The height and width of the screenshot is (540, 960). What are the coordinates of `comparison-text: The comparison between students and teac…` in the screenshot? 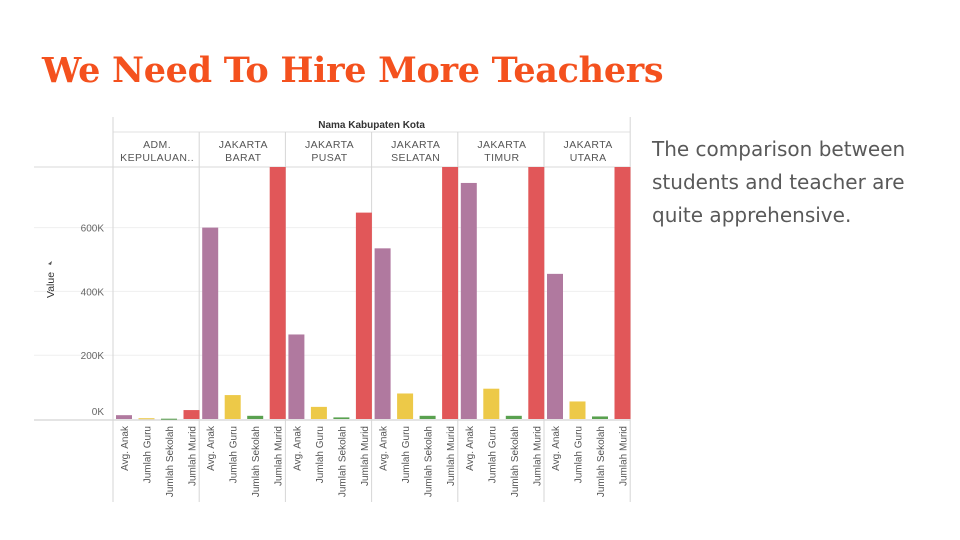 It's located at (779, 182).